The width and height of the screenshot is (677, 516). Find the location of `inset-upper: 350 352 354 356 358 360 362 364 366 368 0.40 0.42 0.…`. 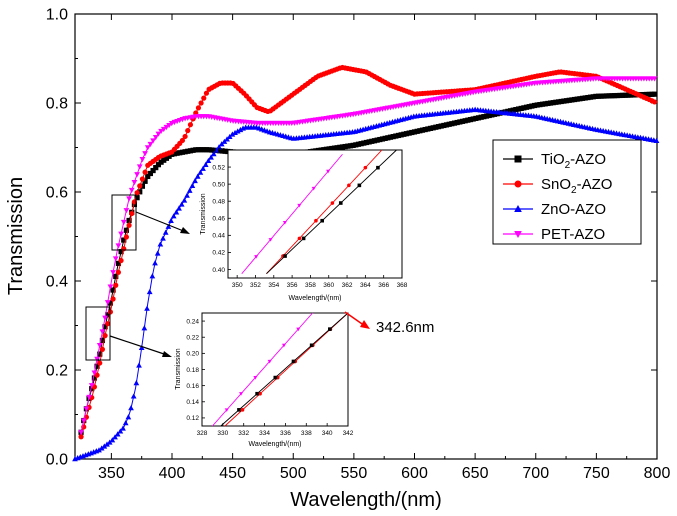

inset-upper: 350 352 354 356 358 360 362 364 366 368 0.40 0.42 0.… is located at coordinates (304, 224).